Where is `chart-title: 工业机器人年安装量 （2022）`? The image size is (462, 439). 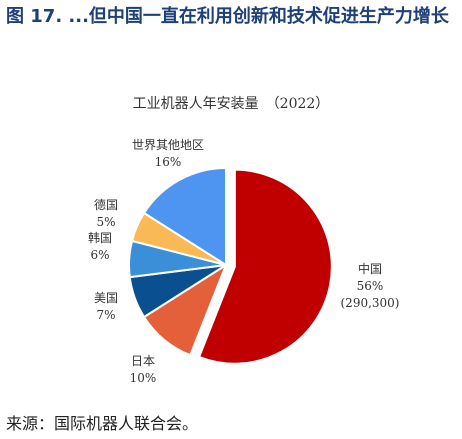 chart-title: 工业机器人年安装量 （2022） is located at coordinates (231, 104).